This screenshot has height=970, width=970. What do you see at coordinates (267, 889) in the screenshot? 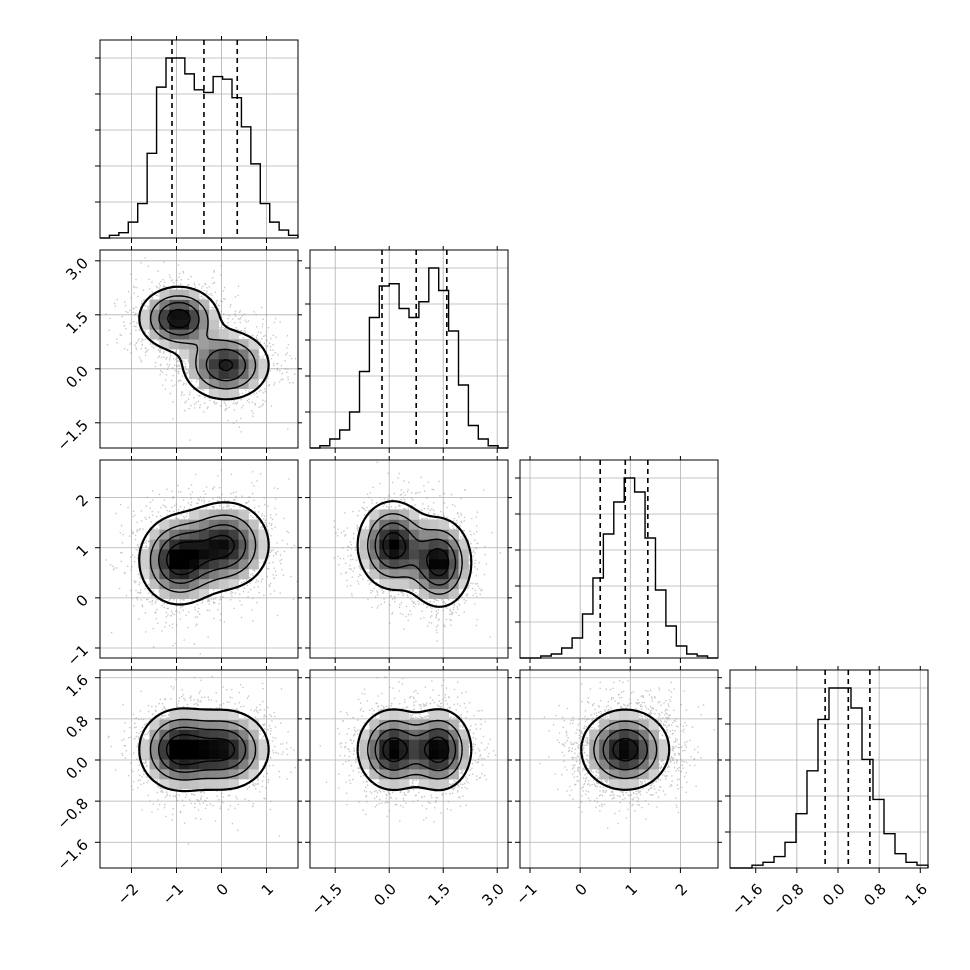
I see `x-tick-label: 1` at bounding box center [267, 889].